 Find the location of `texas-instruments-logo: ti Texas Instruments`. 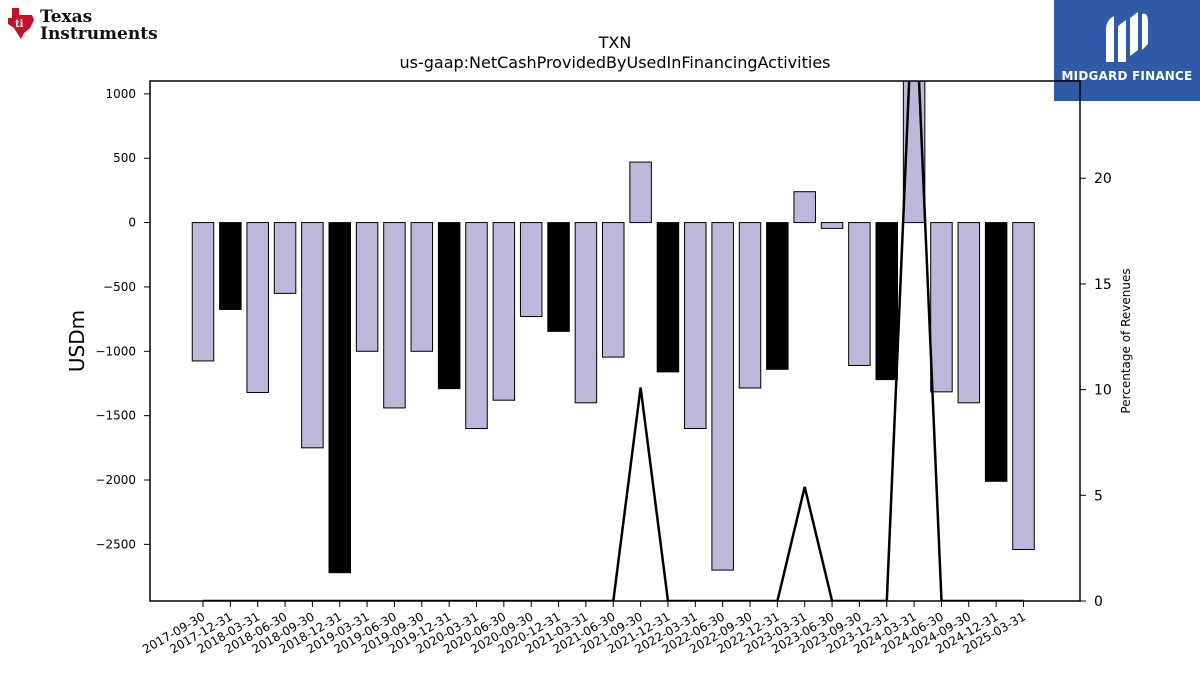

texas-instruments-logo: ti Texas Instruments is located at coordinates (82, 30).